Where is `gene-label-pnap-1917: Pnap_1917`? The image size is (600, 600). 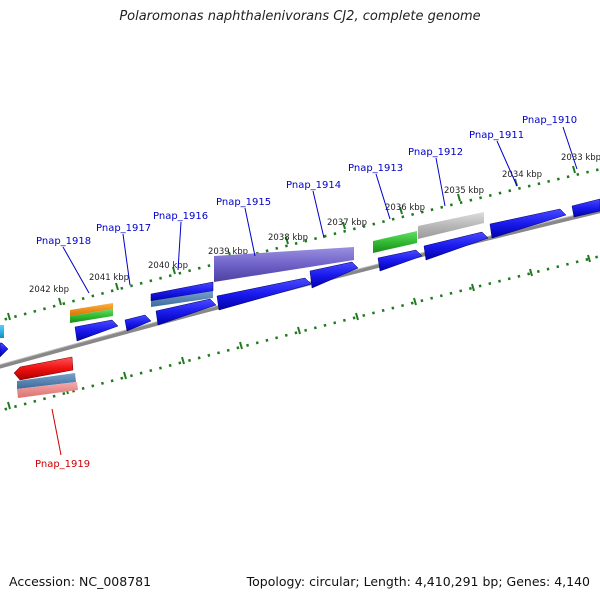 gene-label-pnap-1917: Pnap_1917 is located at coordinates (123, 228).